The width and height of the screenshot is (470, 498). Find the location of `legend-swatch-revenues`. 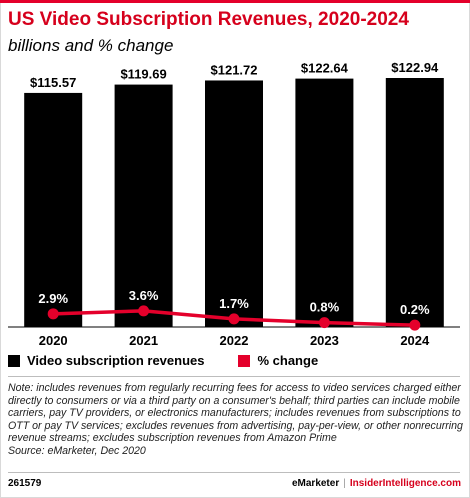

legend-swatch-revenues is located at coordinates (14, 360).